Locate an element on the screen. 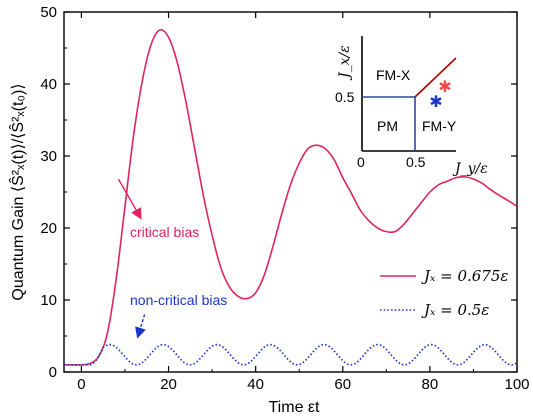 The height and width of the screenshot is (416, 533). x-tick-label: 40 is located at coordinates (255, 384).